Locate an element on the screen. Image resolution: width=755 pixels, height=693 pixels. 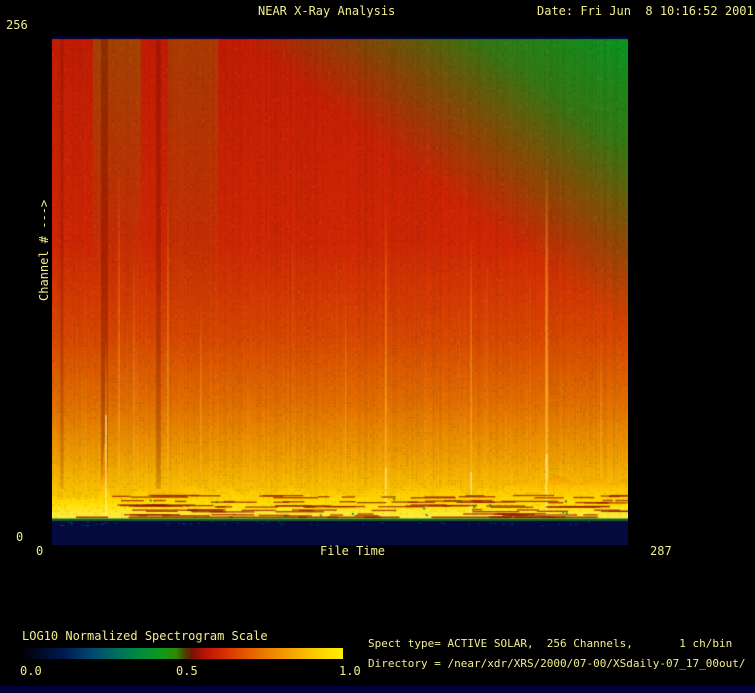
y-axis-max-label: 256 is located at coordinates (17, 25).